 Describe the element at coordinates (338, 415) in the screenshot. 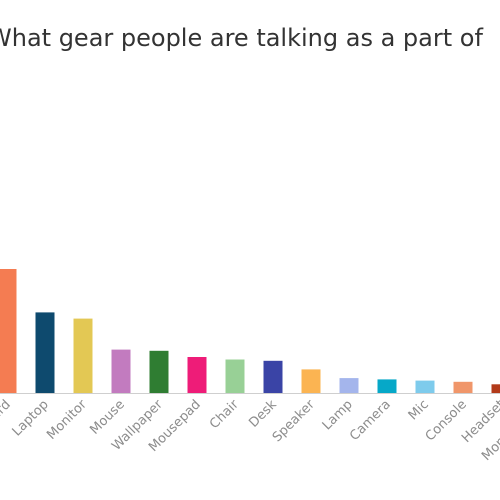

I see `x-tick-label: Lamp` at that location.